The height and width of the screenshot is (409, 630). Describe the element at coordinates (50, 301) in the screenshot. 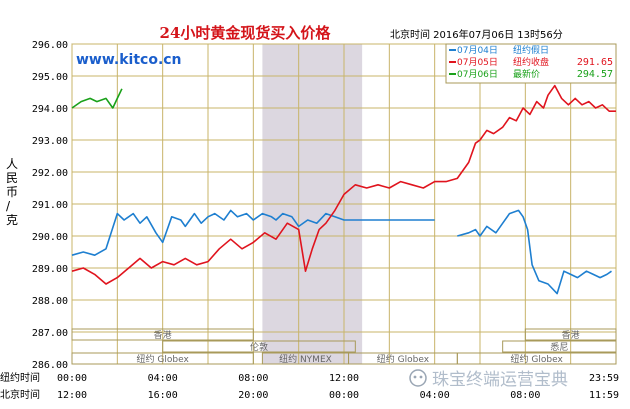

I see `y-tick-label: 288.00` at that location.